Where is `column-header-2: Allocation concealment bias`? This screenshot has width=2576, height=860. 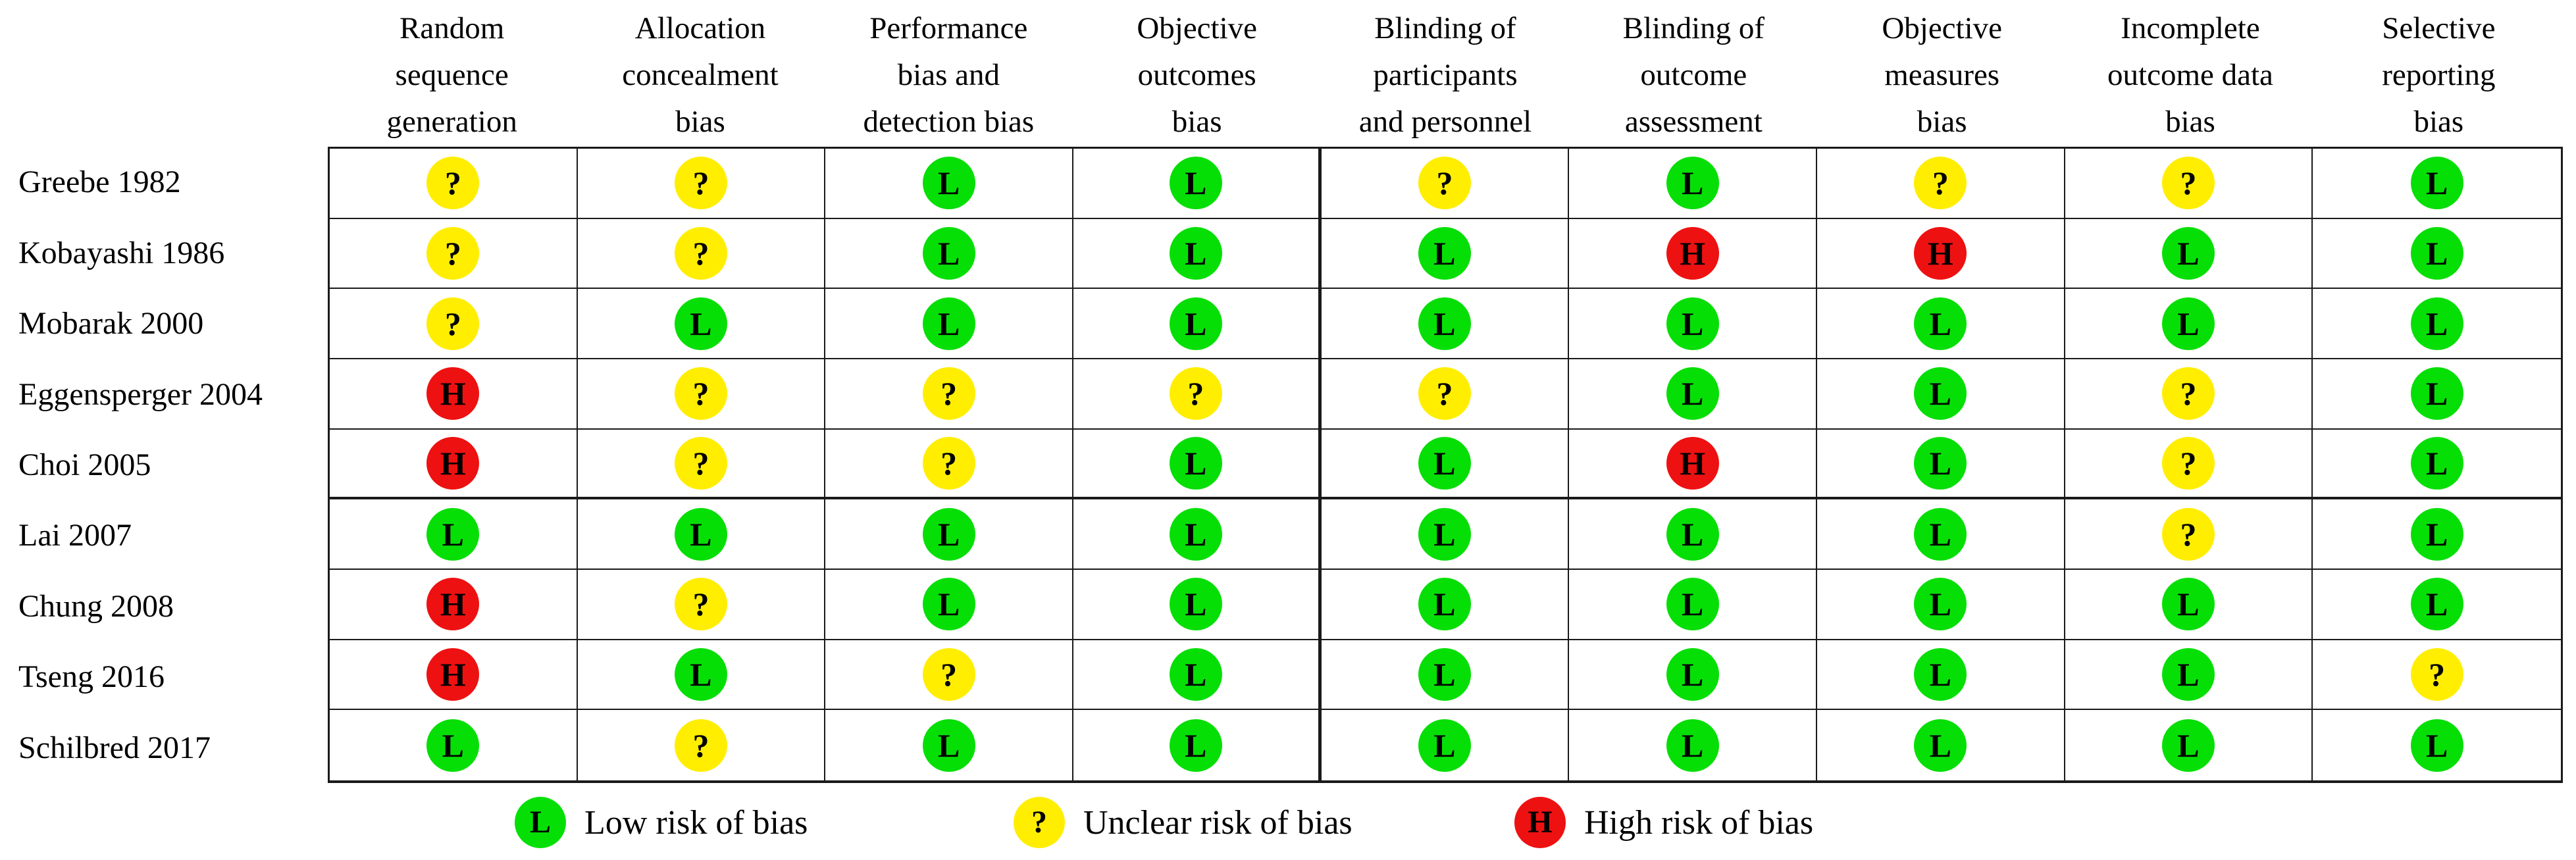
column-header-2: Allocation concealment bias is located at coordinates (700, 75).